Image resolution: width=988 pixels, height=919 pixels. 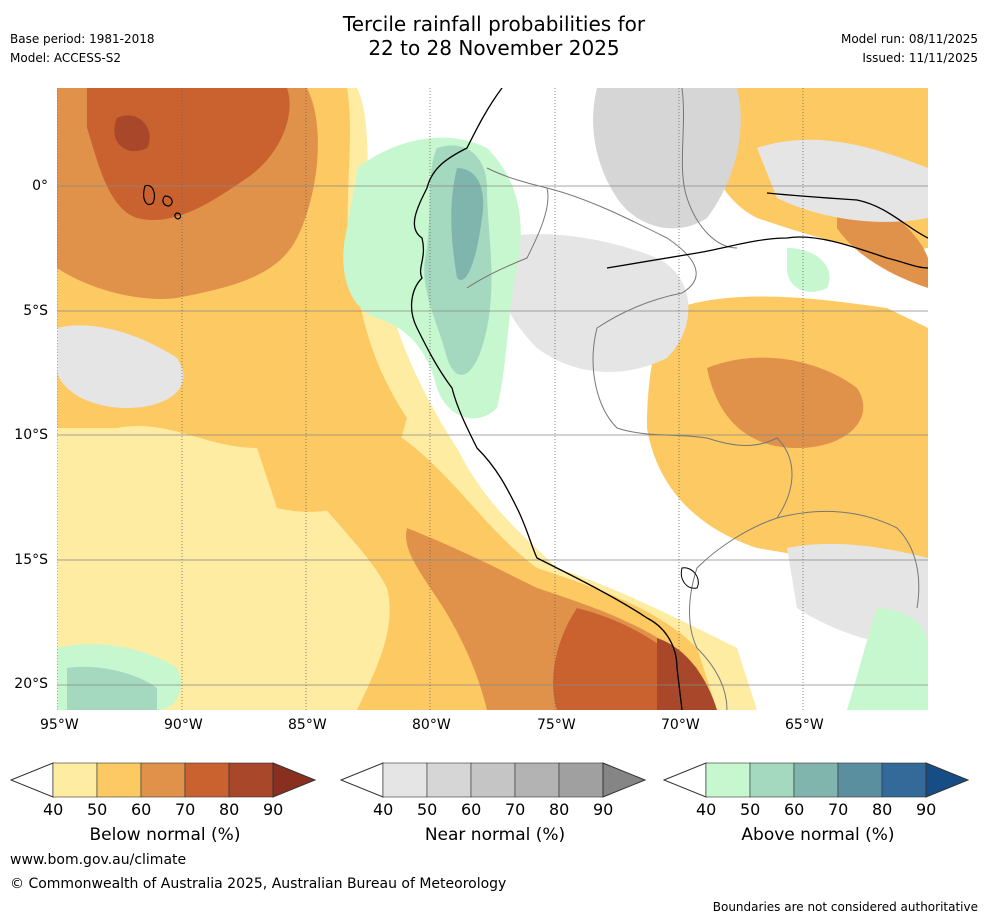 I want to click on below-normal-colorbar-graphic, so click(x=163, y=780).